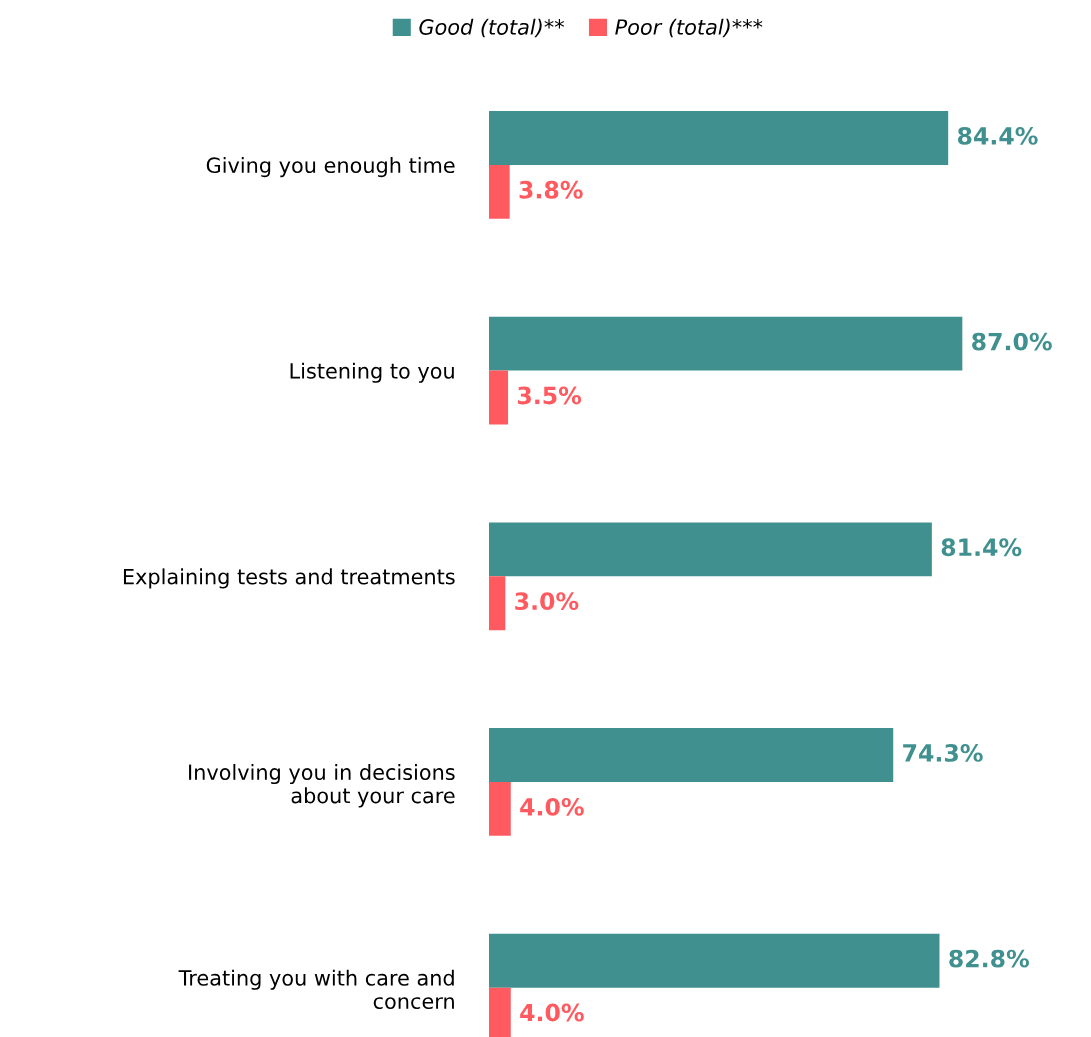 Image resolution: width=1091 pixels, height=1037 pixels. What do you see at coordinates (547, 601) in the screenshot?
I see `data-label: 3.0%` at bounding box center [547, 601].